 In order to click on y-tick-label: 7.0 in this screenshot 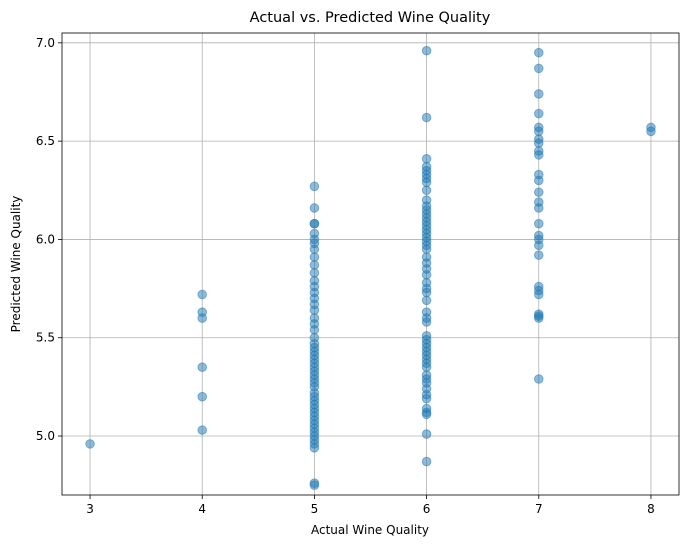, I will do `click(45, 43)`.